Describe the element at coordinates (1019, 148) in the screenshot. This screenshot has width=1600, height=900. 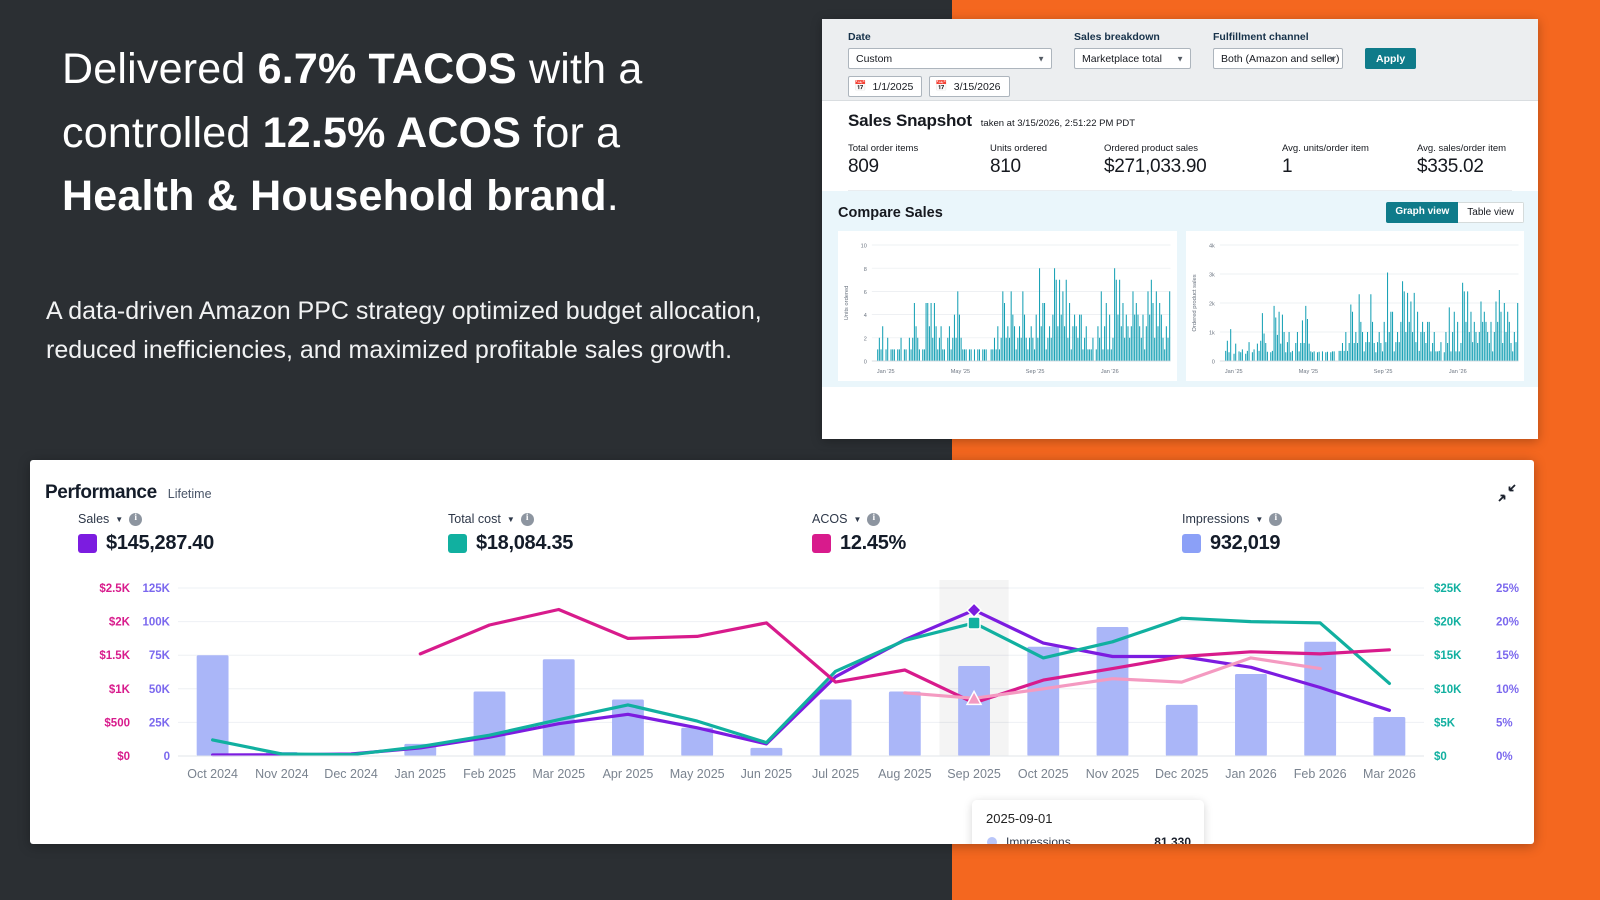
I see `metric-label: Units ordered` at that location.